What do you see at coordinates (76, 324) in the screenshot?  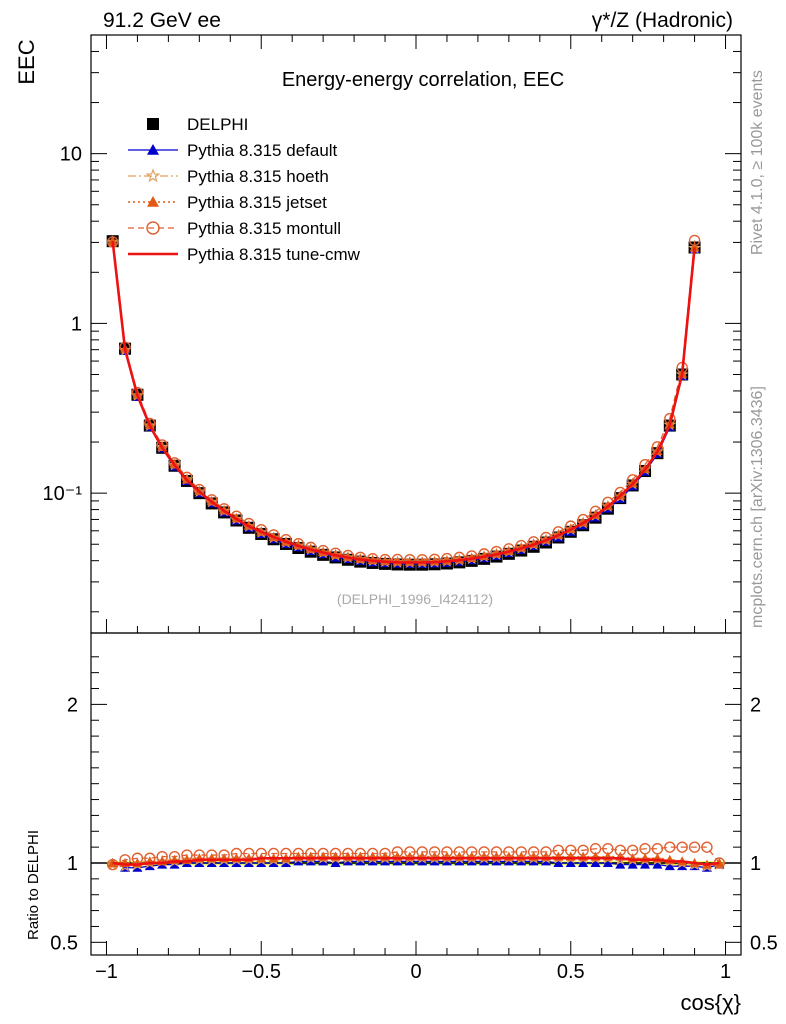 I see `y-tick-label: 1` at bounding box center [76, 324].